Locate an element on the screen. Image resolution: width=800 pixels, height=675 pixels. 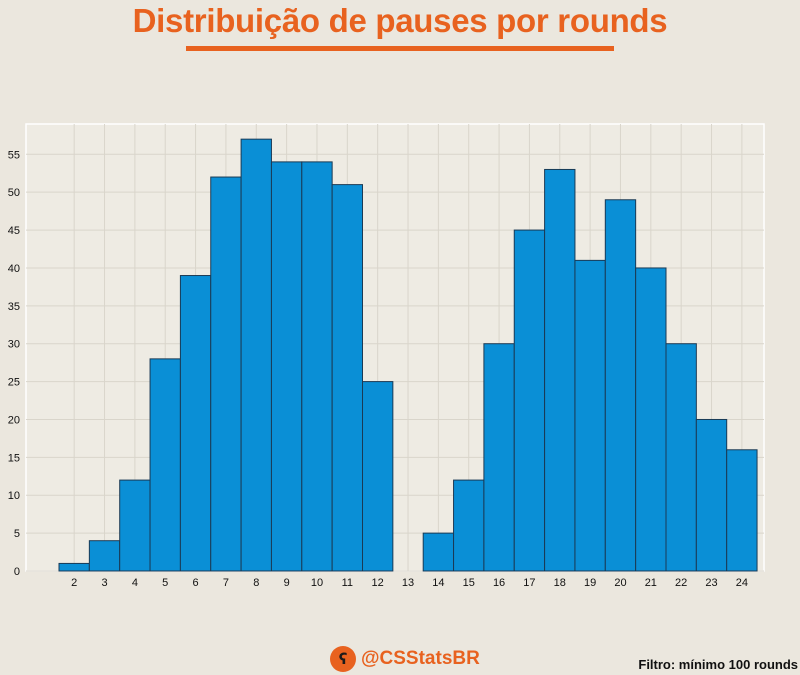
x-tick-label: 3 is located at coordinates (104, 583).